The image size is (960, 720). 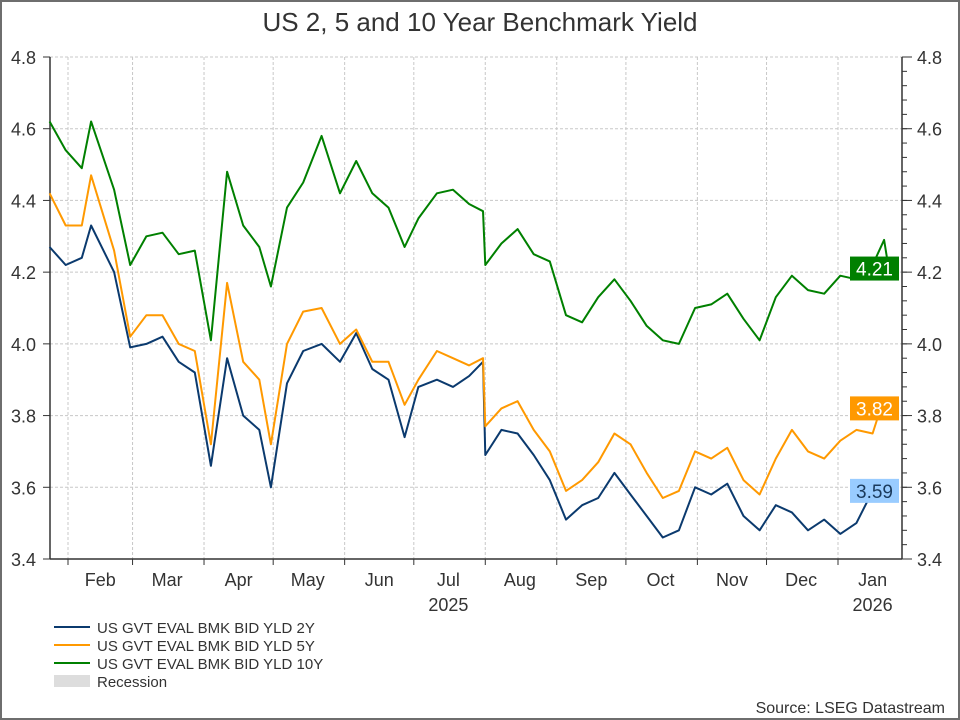 I want to click on y-tick-label-left: 4.6, so click(x=23, y=130).